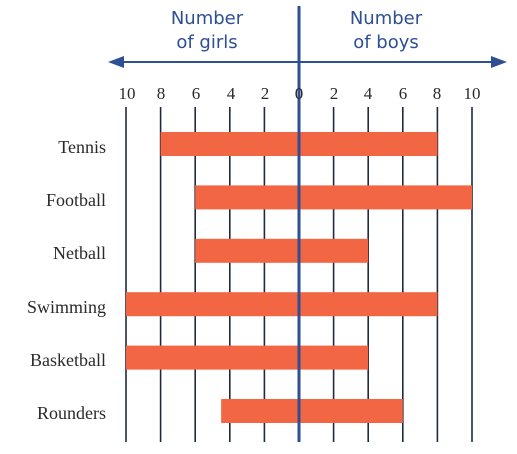 This screenshot has width=517, height=454. I want to click on tick-label-boys-10: 10, so click(472, 93).